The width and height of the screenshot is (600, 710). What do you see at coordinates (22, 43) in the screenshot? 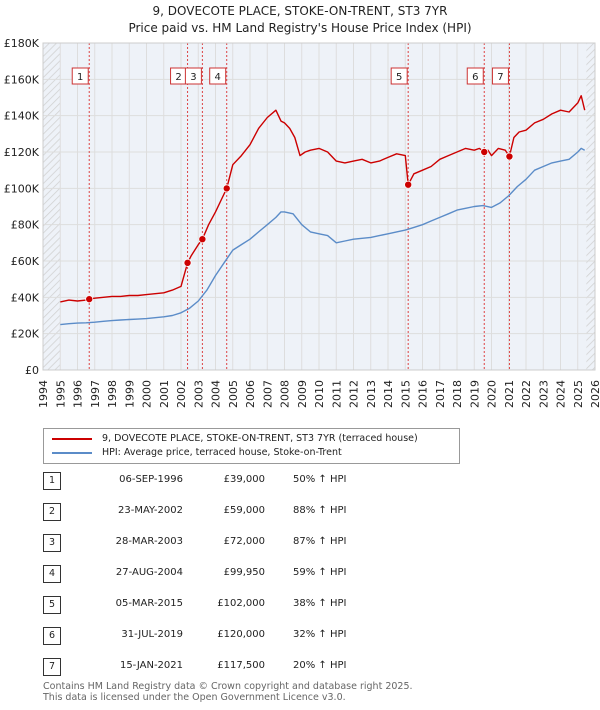
I see `y-tick-label: £180K` at bounding box center [22, 43].